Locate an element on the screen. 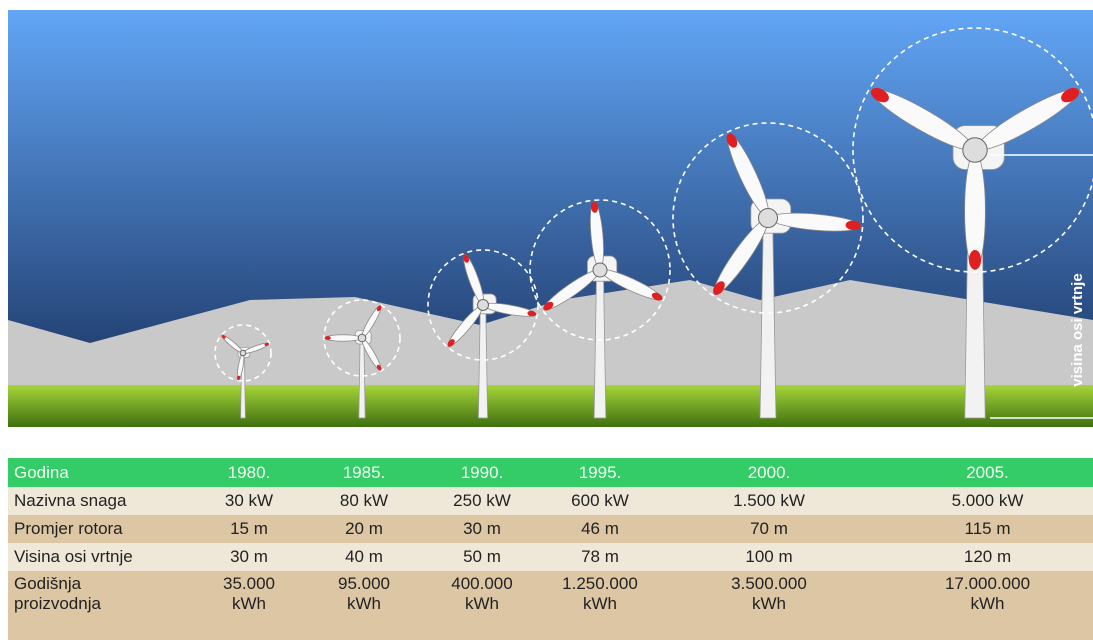  table-cell: 30 kW is located at coordinates (246, 501).